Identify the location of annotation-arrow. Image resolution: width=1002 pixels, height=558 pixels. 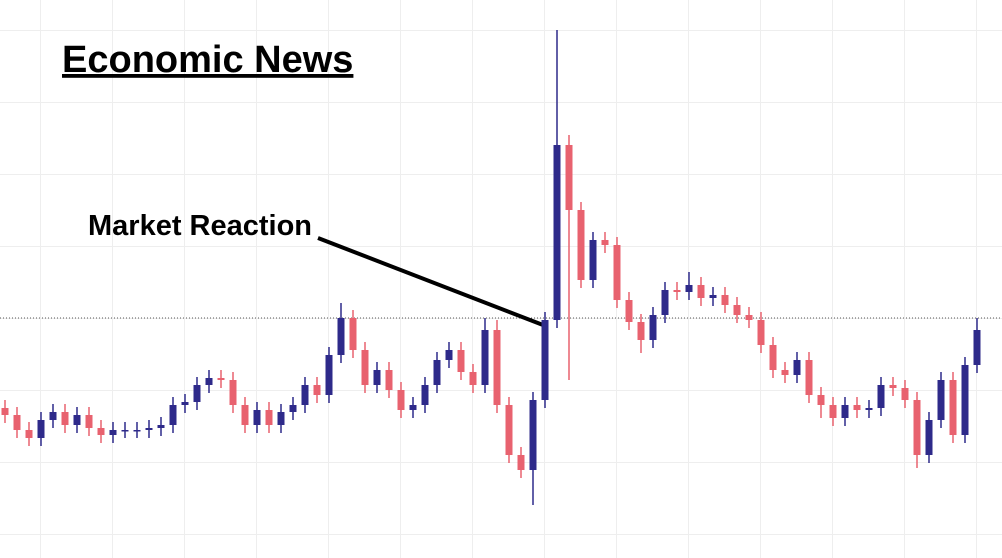
(430, 281).